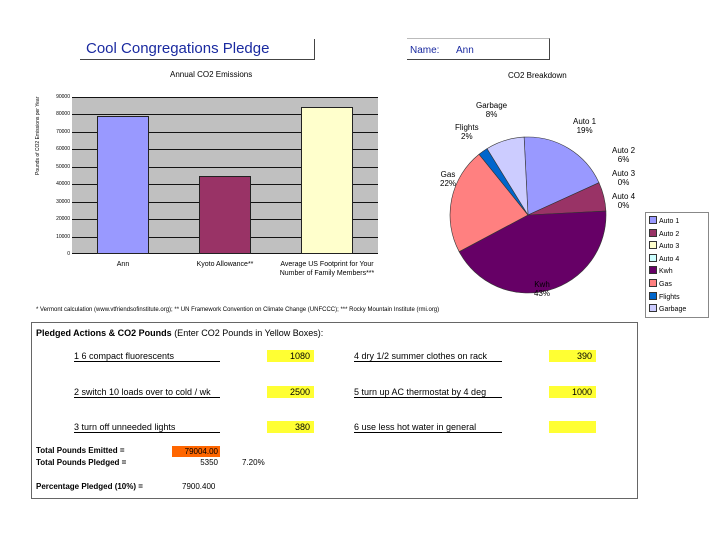 The height and width of the screenshot is (540, 720). What do you see at coordinates (63, 201) in the screenshot?
I see `y-tick-label: 30000` at bounding box center [63, 201].